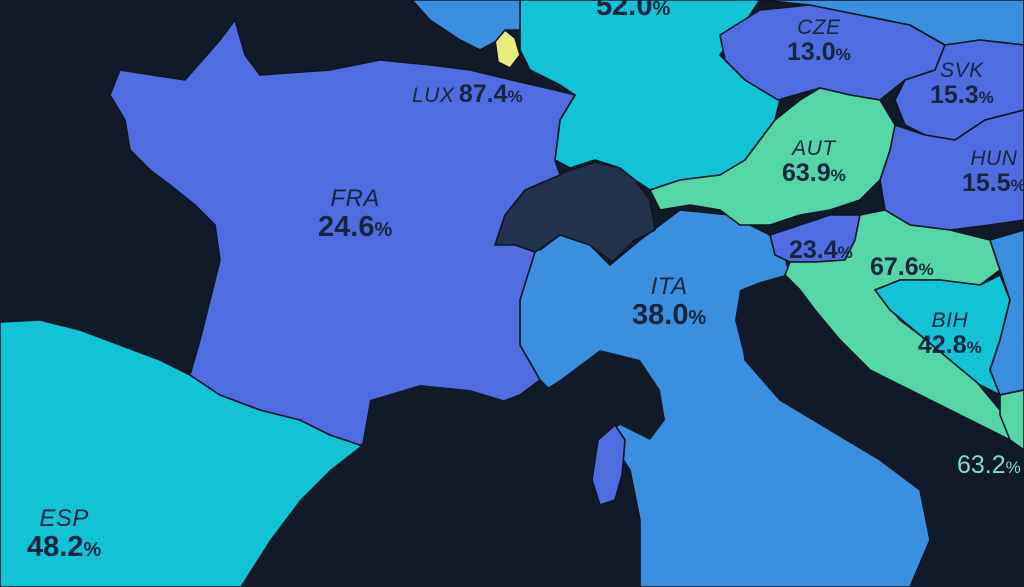 The height and width of the screenshot is (587, 1024). What do you see at coordinates (962, 70) in the screenshot?
I see `code-svk: SVK` at bounding box center [962, 70].